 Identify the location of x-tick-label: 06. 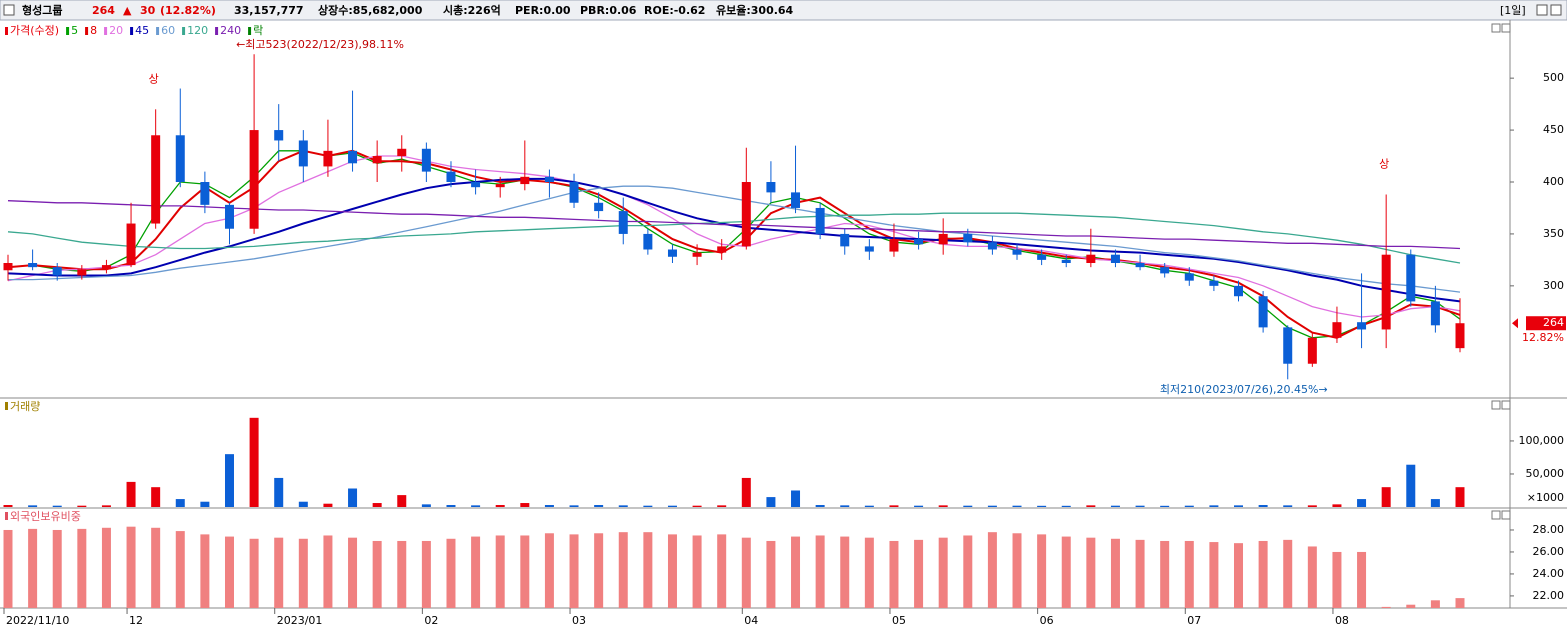
(1047, 620).